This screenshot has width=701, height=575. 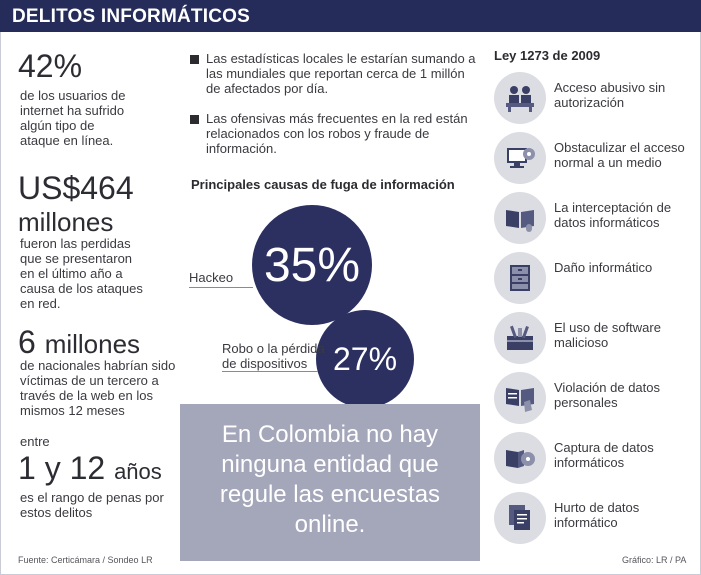 I want to click on law-item-label: Violación de datos personales, so click(x=607, y=395).